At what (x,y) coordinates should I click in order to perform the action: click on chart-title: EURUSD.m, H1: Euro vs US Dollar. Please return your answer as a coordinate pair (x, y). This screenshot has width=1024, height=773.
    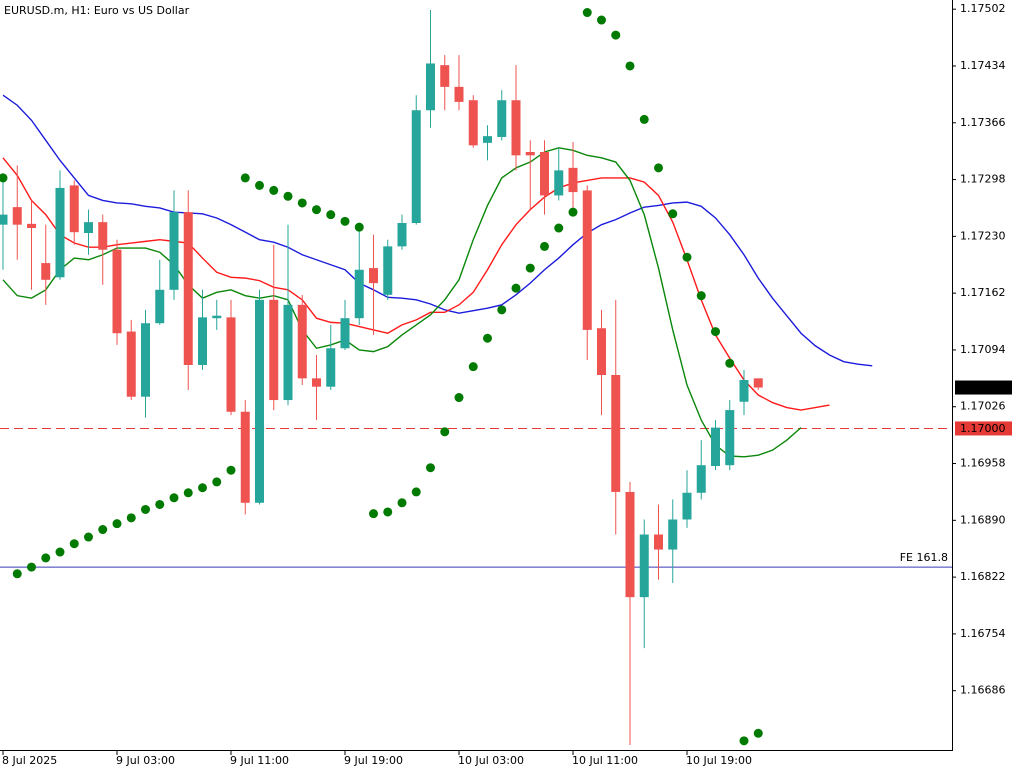
    Looking at the image, I should click on (97, 10).